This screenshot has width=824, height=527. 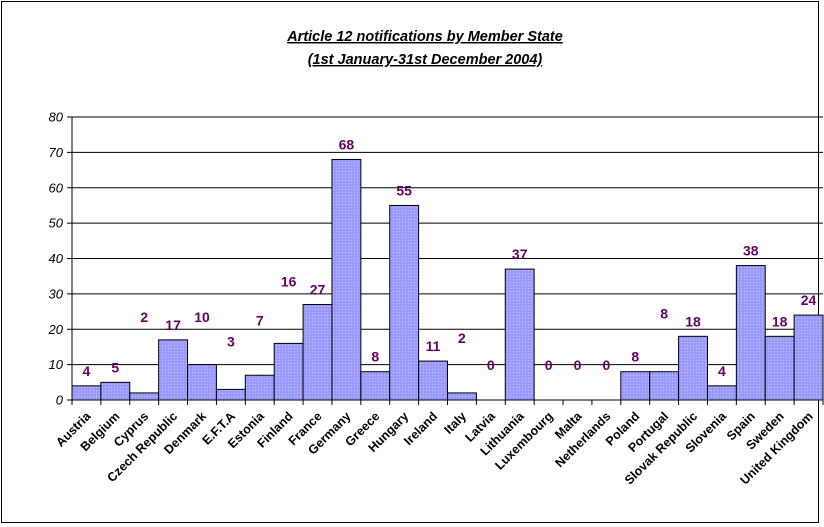 I want to click on data-label: 16, so click(x=289, y=281).